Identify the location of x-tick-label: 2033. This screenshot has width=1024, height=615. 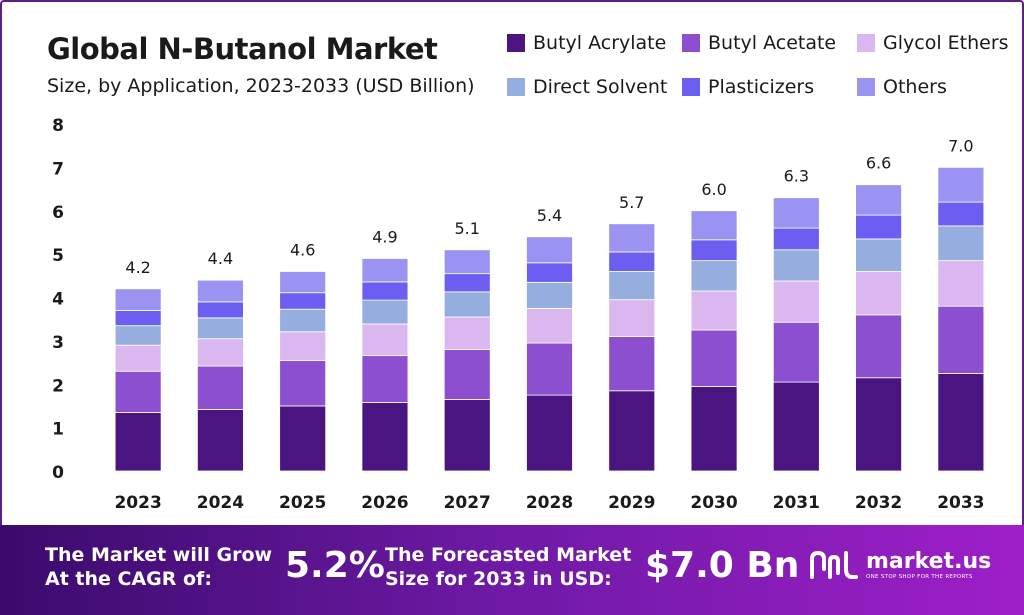
(960, 503).